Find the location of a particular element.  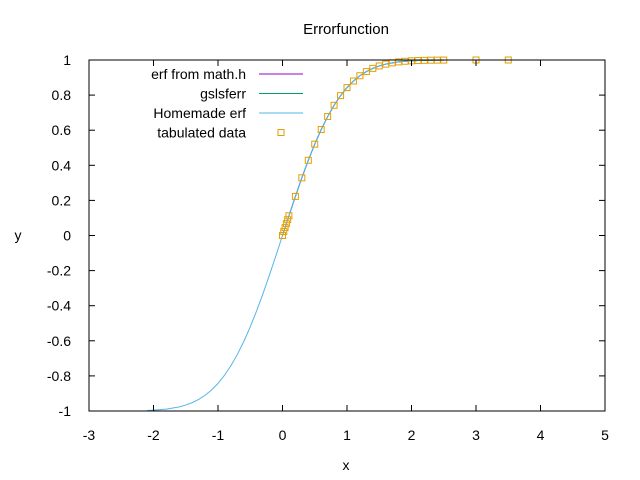

y-tick-label: 0.6 is located at coordinates (62, 130).